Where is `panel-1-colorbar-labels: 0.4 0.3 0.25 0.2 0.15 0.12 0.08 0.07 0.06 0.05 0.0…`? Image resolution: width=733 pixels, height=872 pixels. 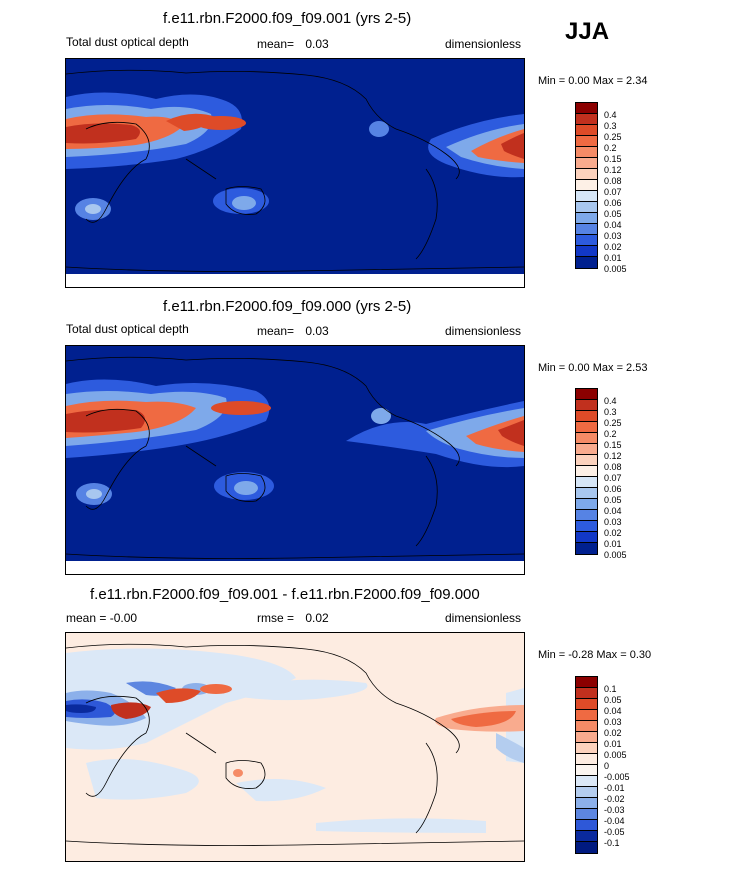 panel-1-colorbar-labels: 0.4 0.3 0.25 0.2 0.15 0.12 0.08 0.07 0.06 0.05 0.0… is located at coordinates (615, 192).